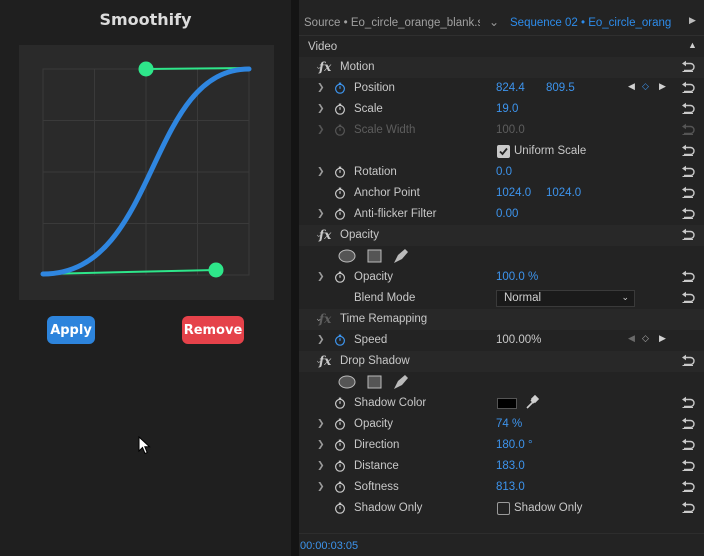  Describe the element at coordinates (504, 172) in the screenshot. I see `rotation-value: 0.0` at that location.